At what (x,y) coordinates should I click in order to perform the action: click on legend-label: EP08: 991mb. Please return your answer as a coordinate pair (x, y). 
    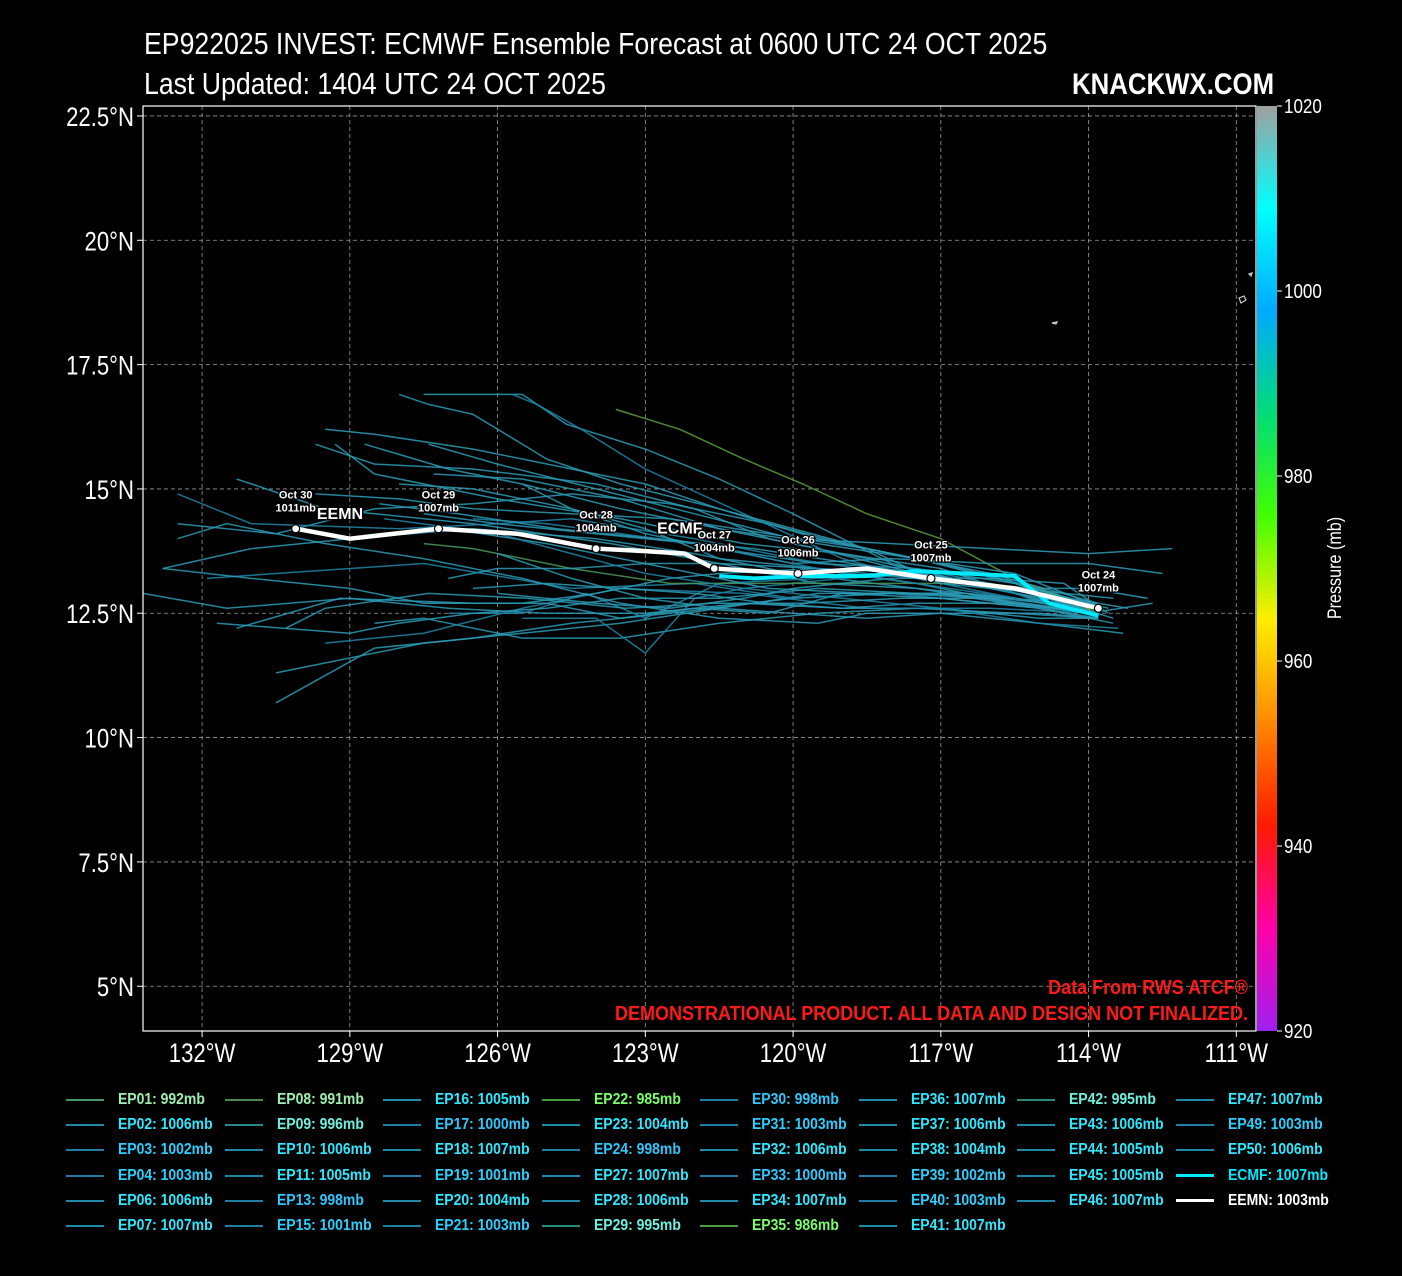
    Looking at the image, I should click on (320, 1099).